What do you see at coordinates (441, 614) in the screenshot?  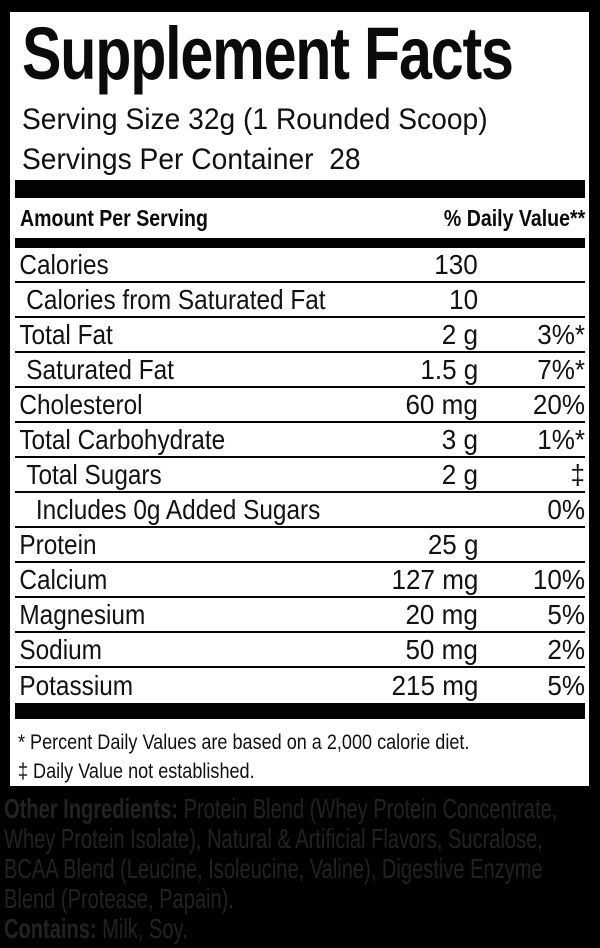 I see `nutrient-amount: 20 mg` at bounding box center [441, 614].